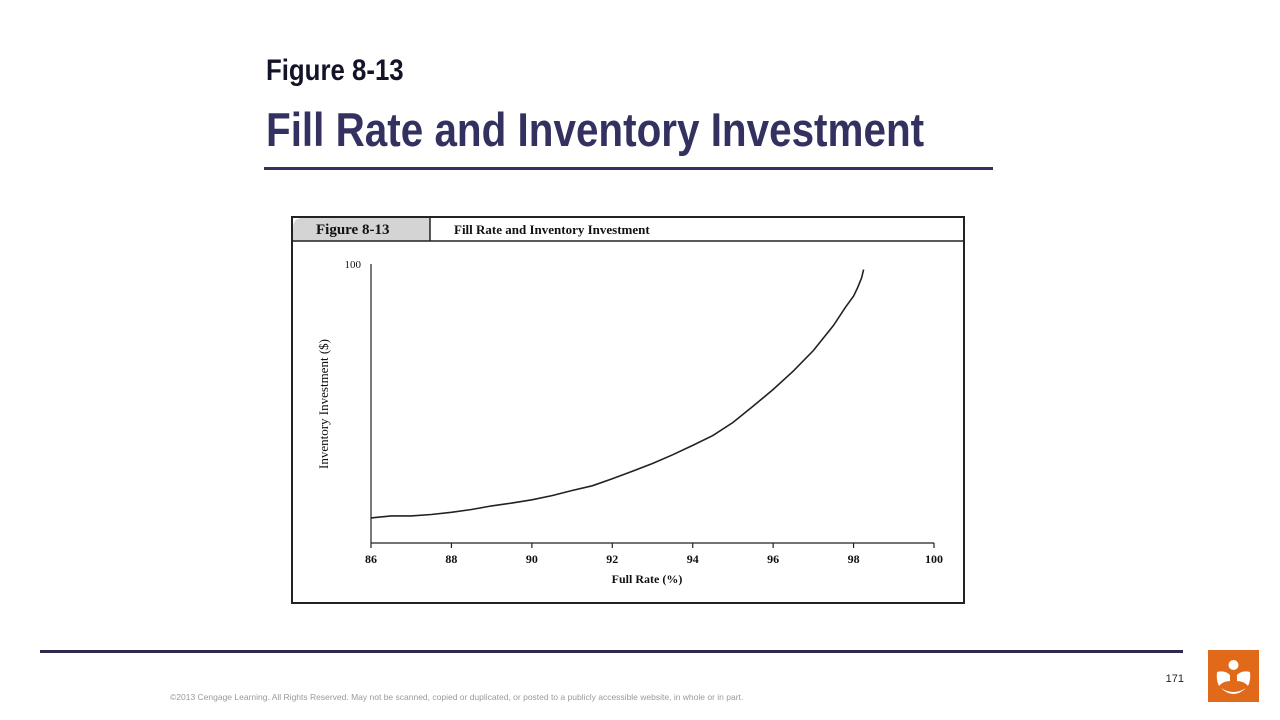 This screenshot has width=1280, height=720. What do you see at coordinates (693, 559) in the screenshot?
I see `x-tick-label: 94` at bounding box center [693, 559].